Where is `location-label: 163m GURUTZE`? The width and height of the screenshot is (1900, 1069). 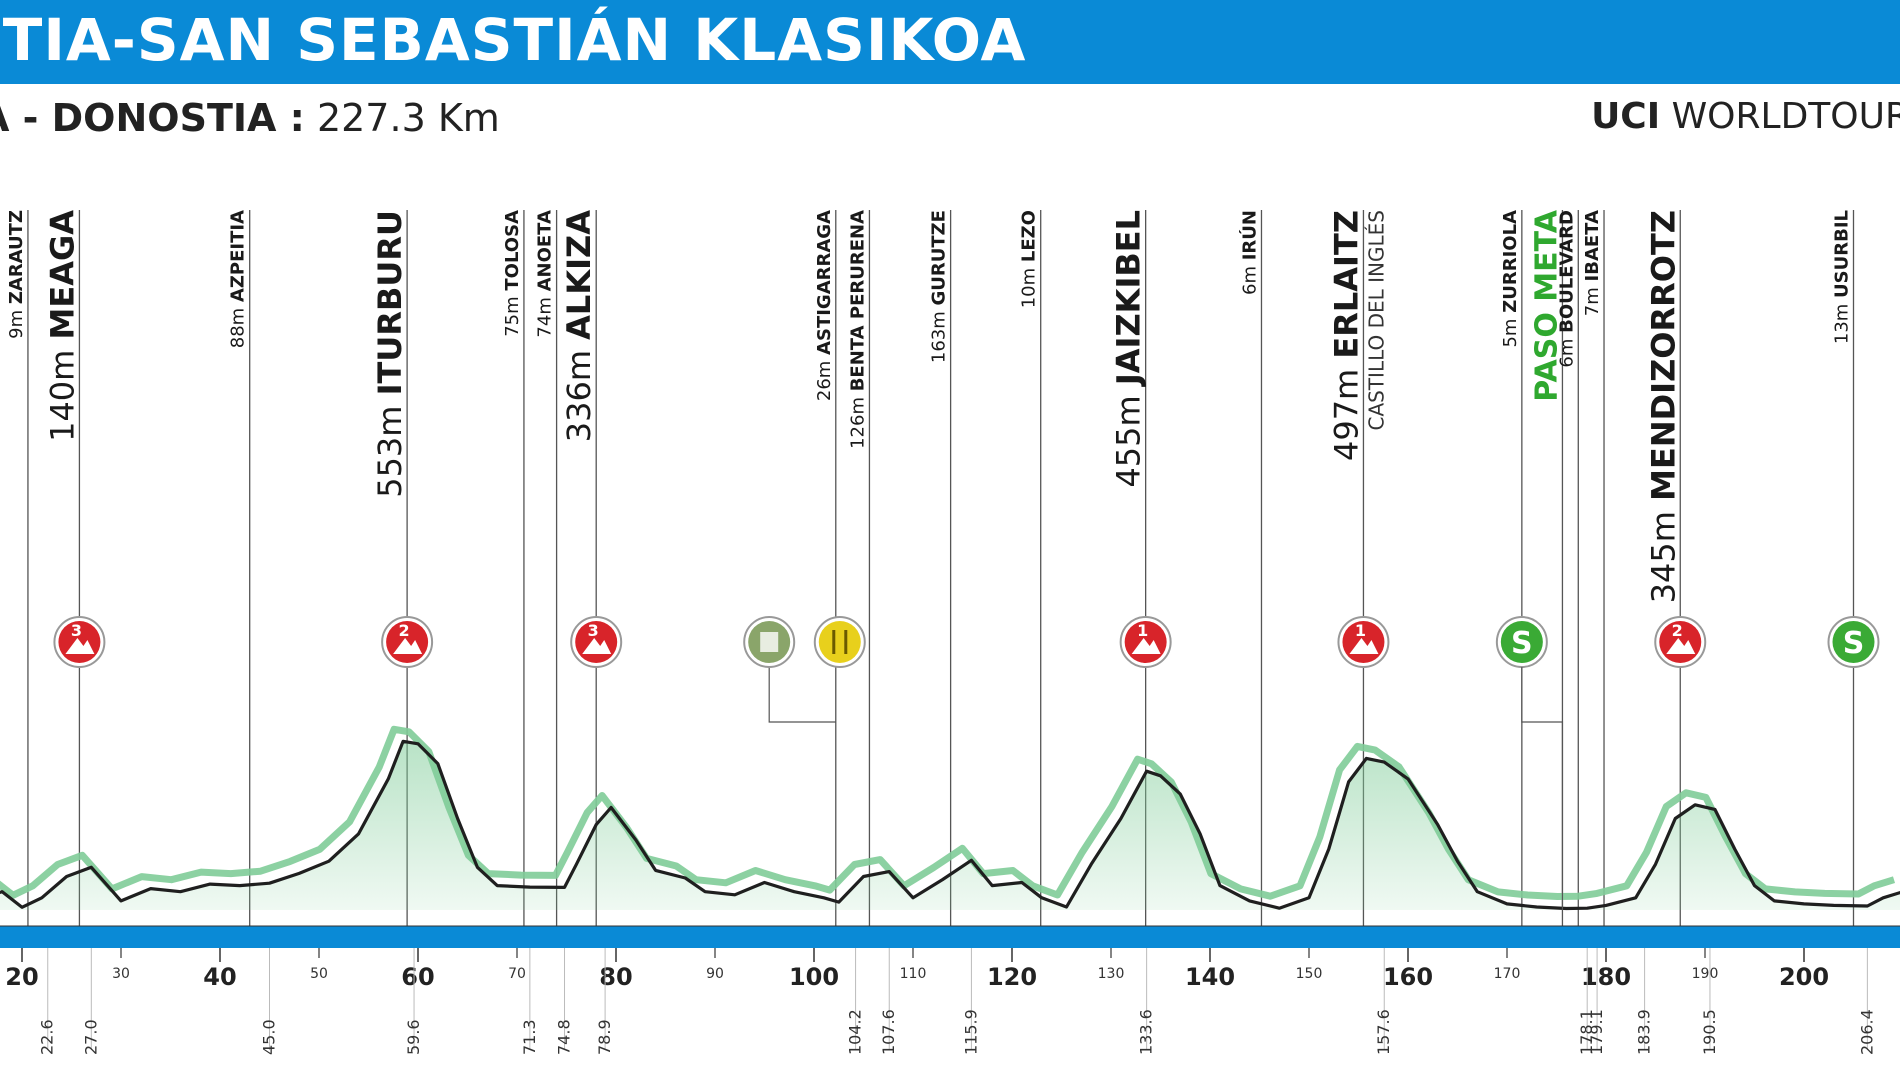 location-label: 163m GURUTZE is located at coordinates (939, 286).